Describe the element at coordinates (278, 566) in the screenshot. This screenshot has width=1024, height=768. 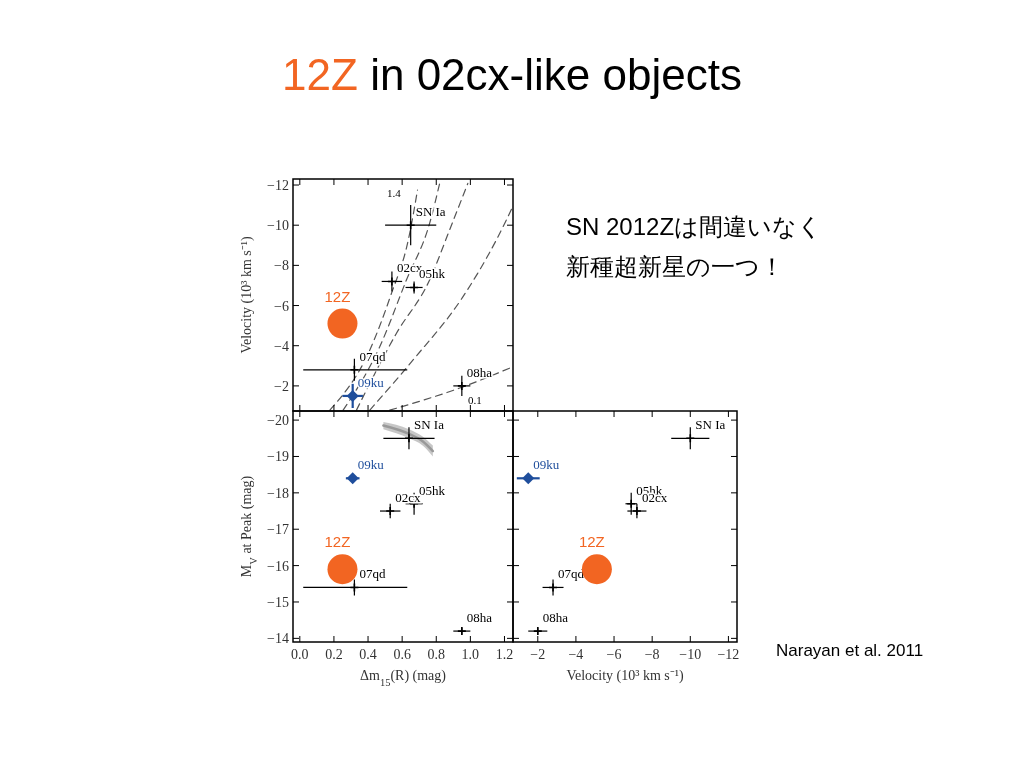
I see `y-tick-label: −16` at that location.